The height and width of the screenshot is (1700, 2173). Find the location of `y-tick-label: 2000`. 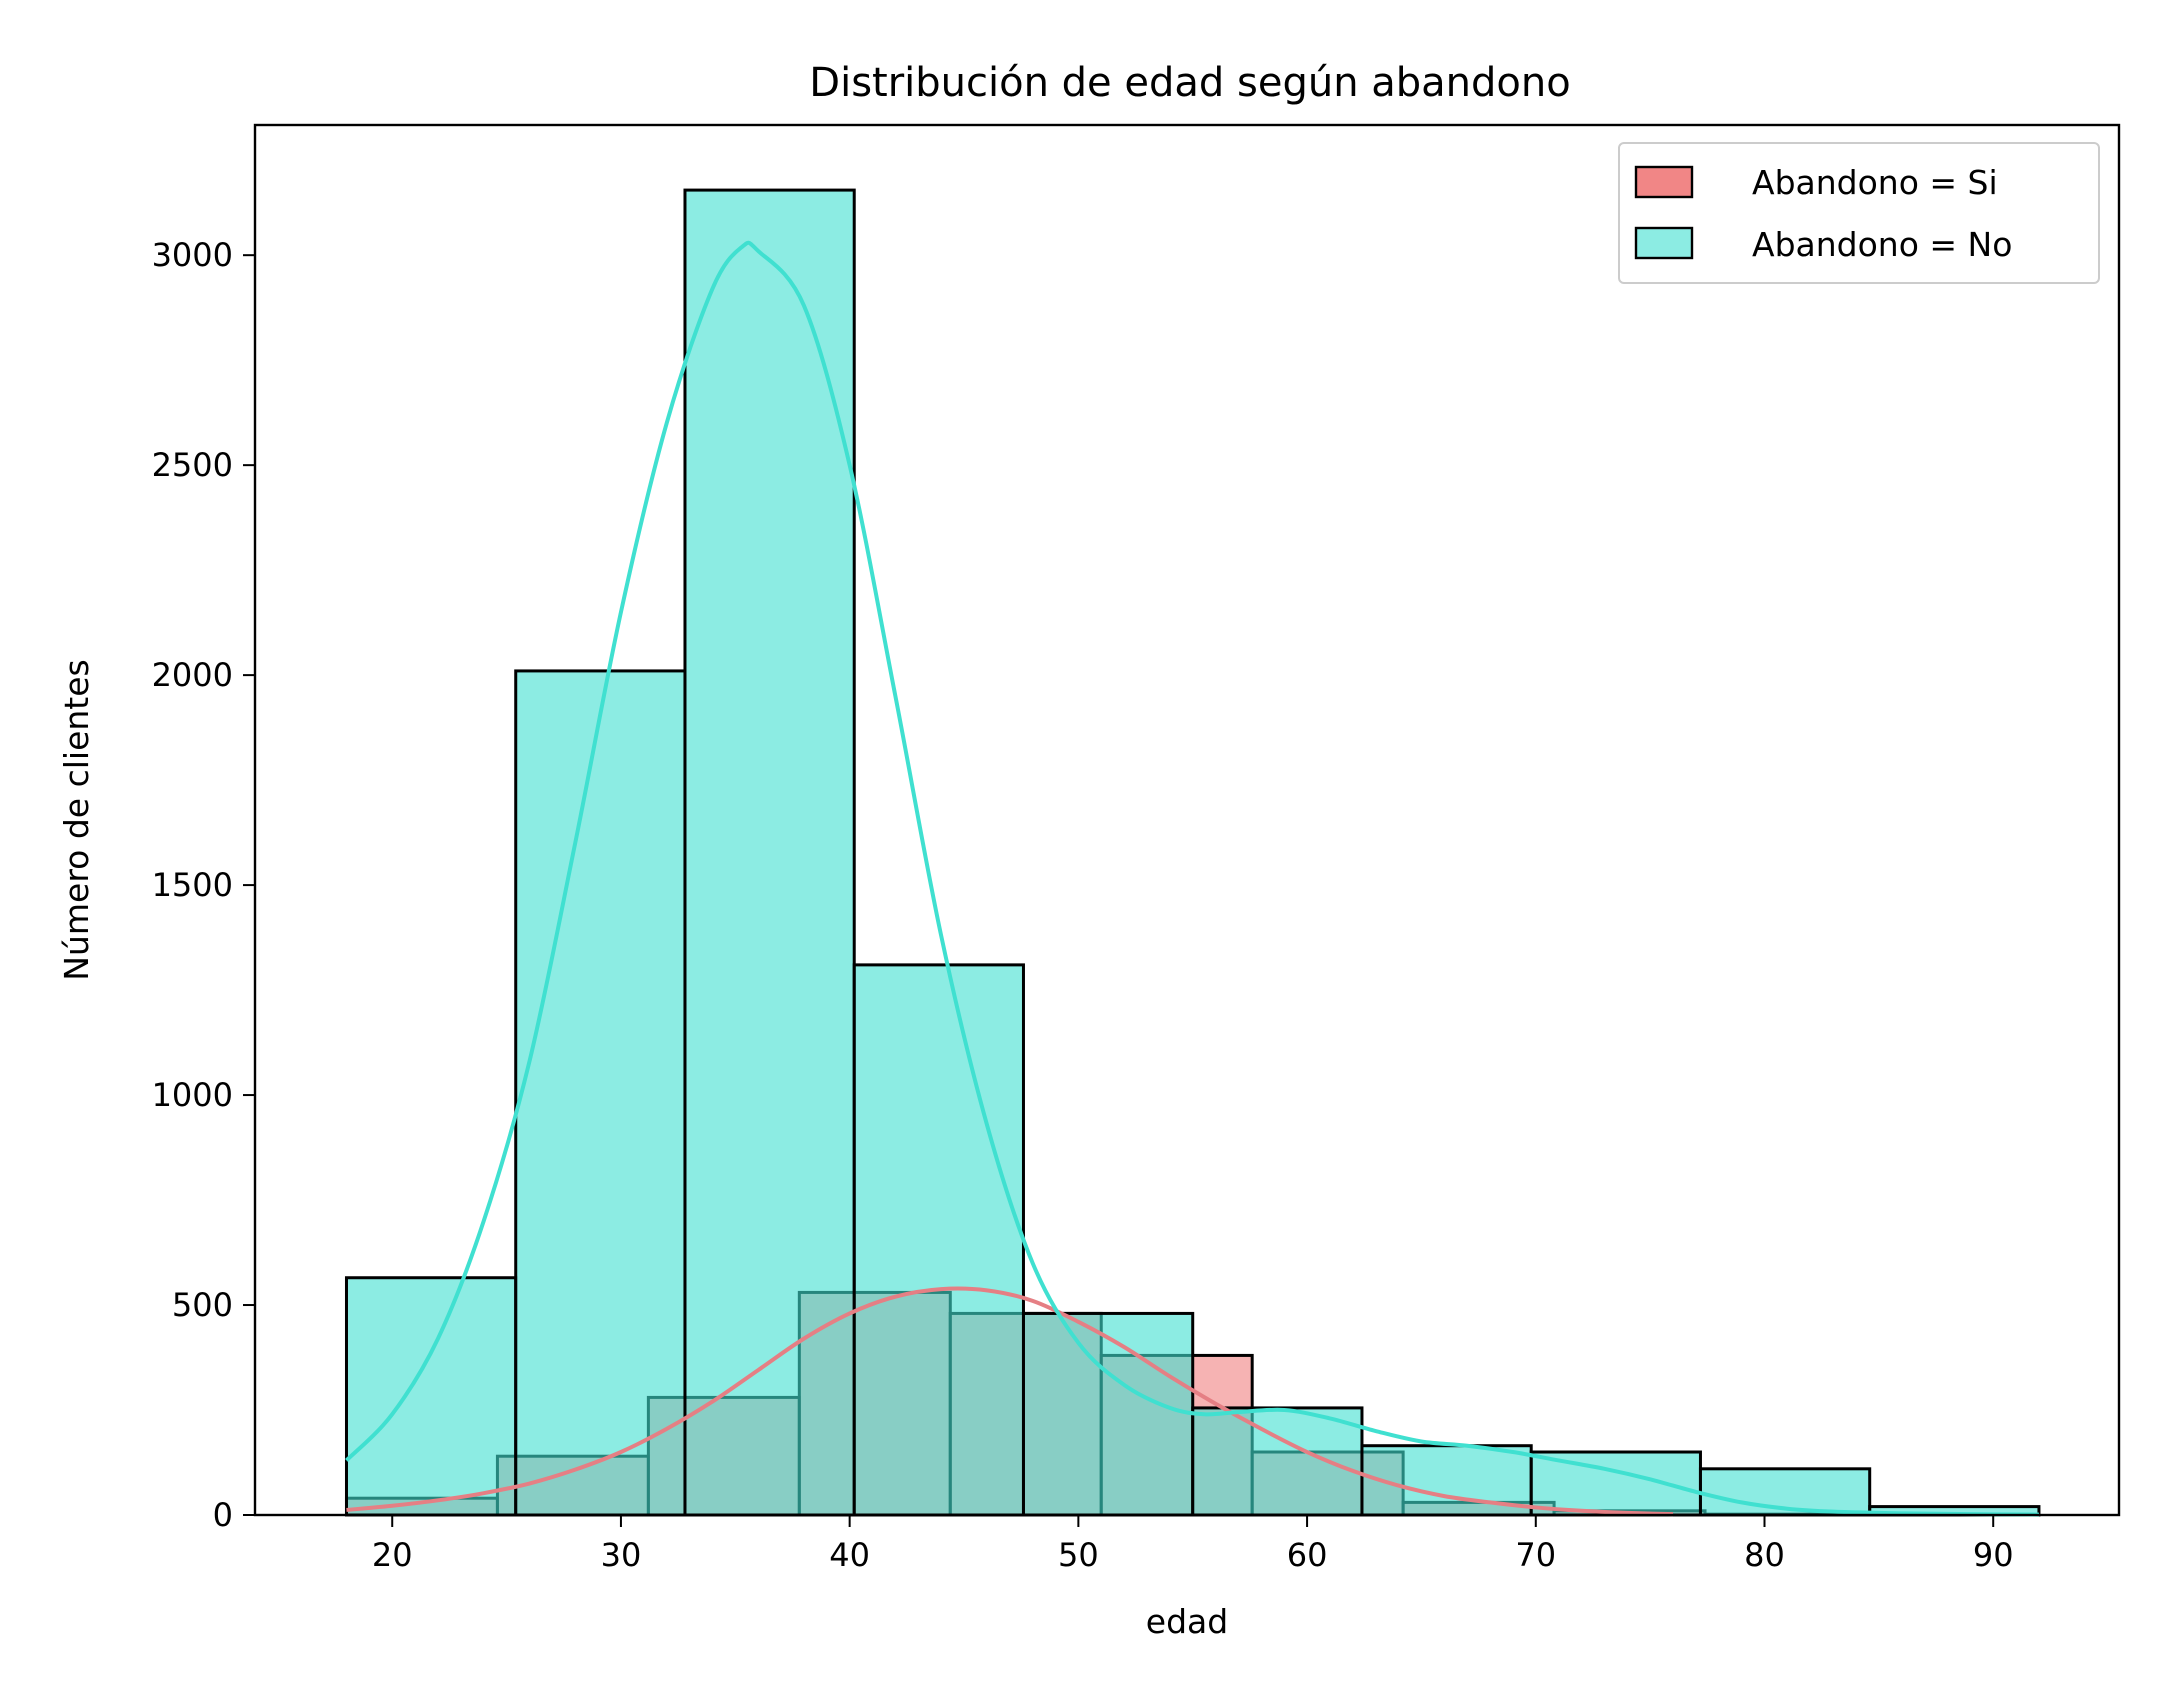

y-tick-label: 2000 is located at coordinates (192, 675).